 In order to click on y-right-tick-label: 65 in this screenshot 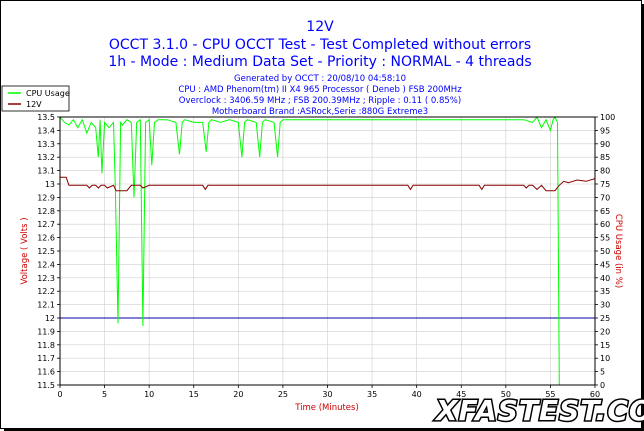, I will do `click(605, 211)`.